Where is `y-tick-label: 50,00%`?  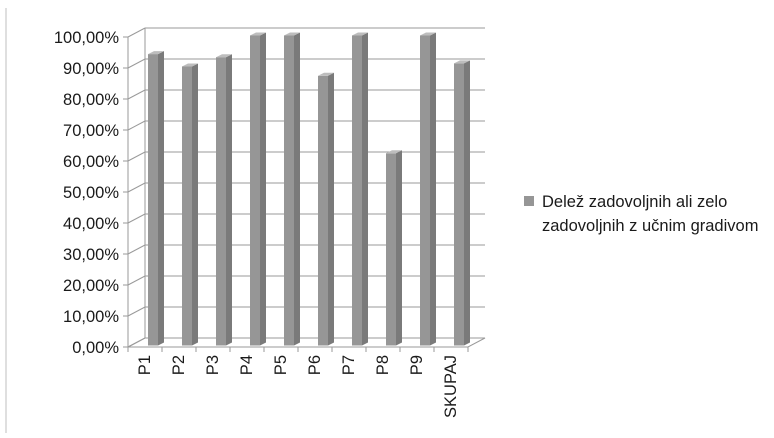
y-tick-label: 50,00% is located at coordinates (91, 193).